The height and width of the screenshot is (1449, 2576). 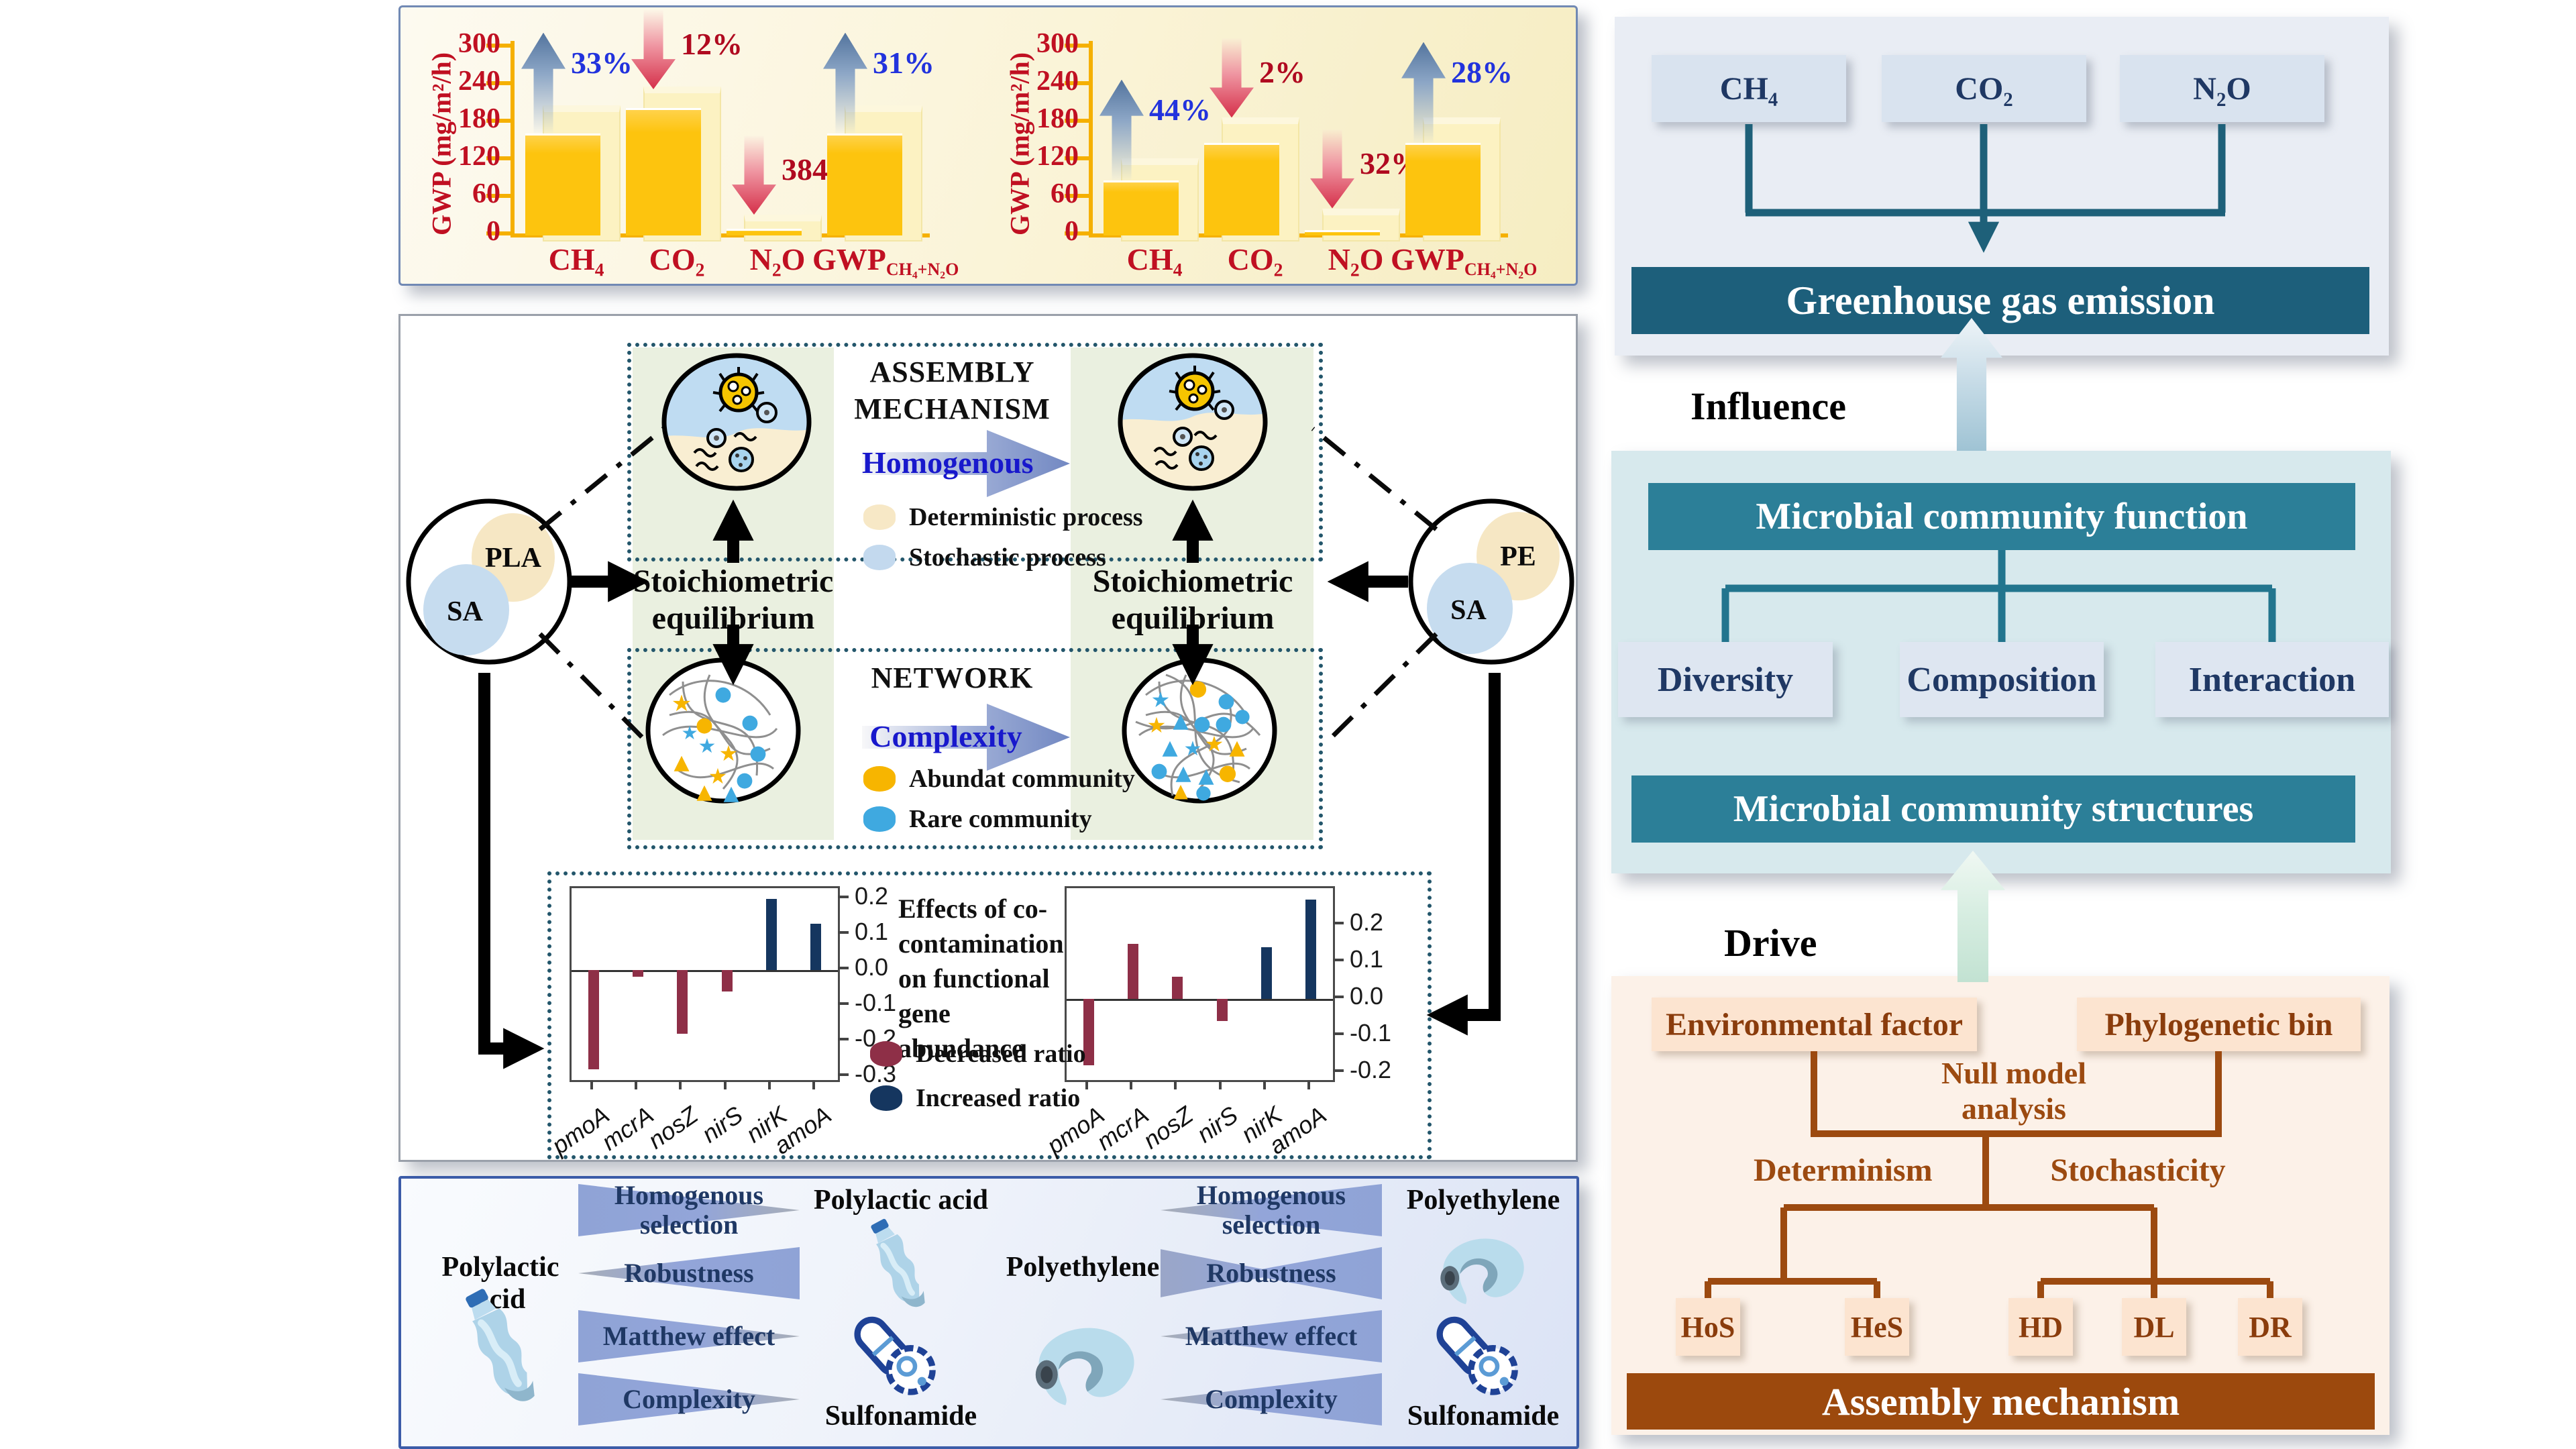 What do you see at coordinates (1482, 71) in the screenshot?
I see `change-percent: 28%` at bounding box center [1482, 71].